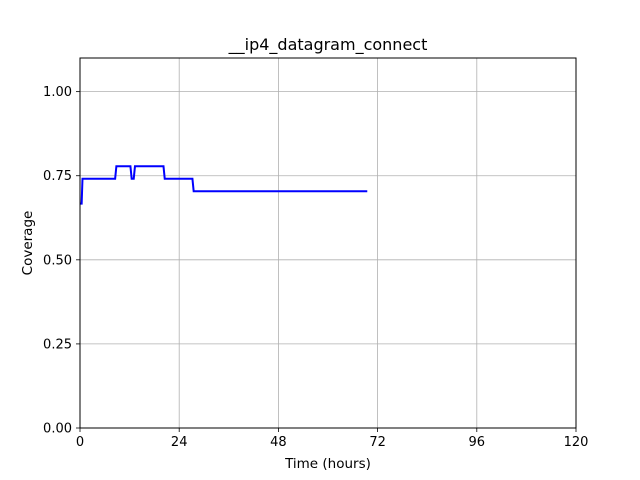  I want to click on series-layer, so click(224, 185).